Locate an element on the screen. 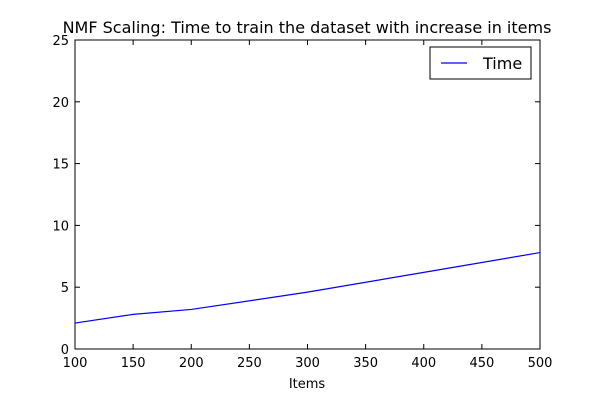  x-tick-label: 450 is located at coordinates (481, 363).